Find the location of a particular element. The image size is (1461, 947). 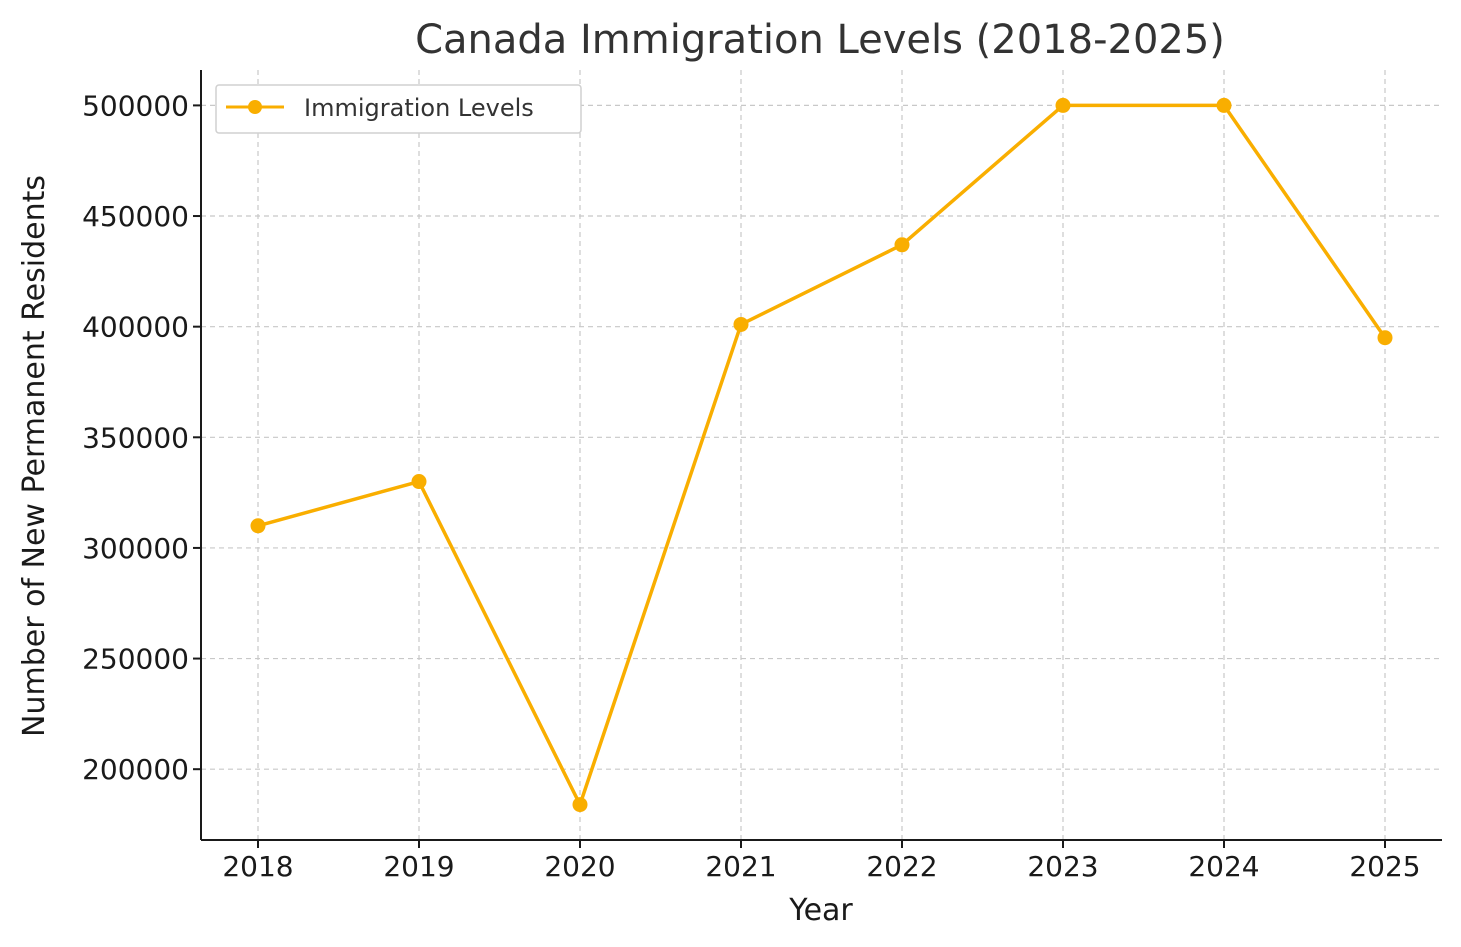

y-tick-label: 300000 is located at coordinates (135, 548).